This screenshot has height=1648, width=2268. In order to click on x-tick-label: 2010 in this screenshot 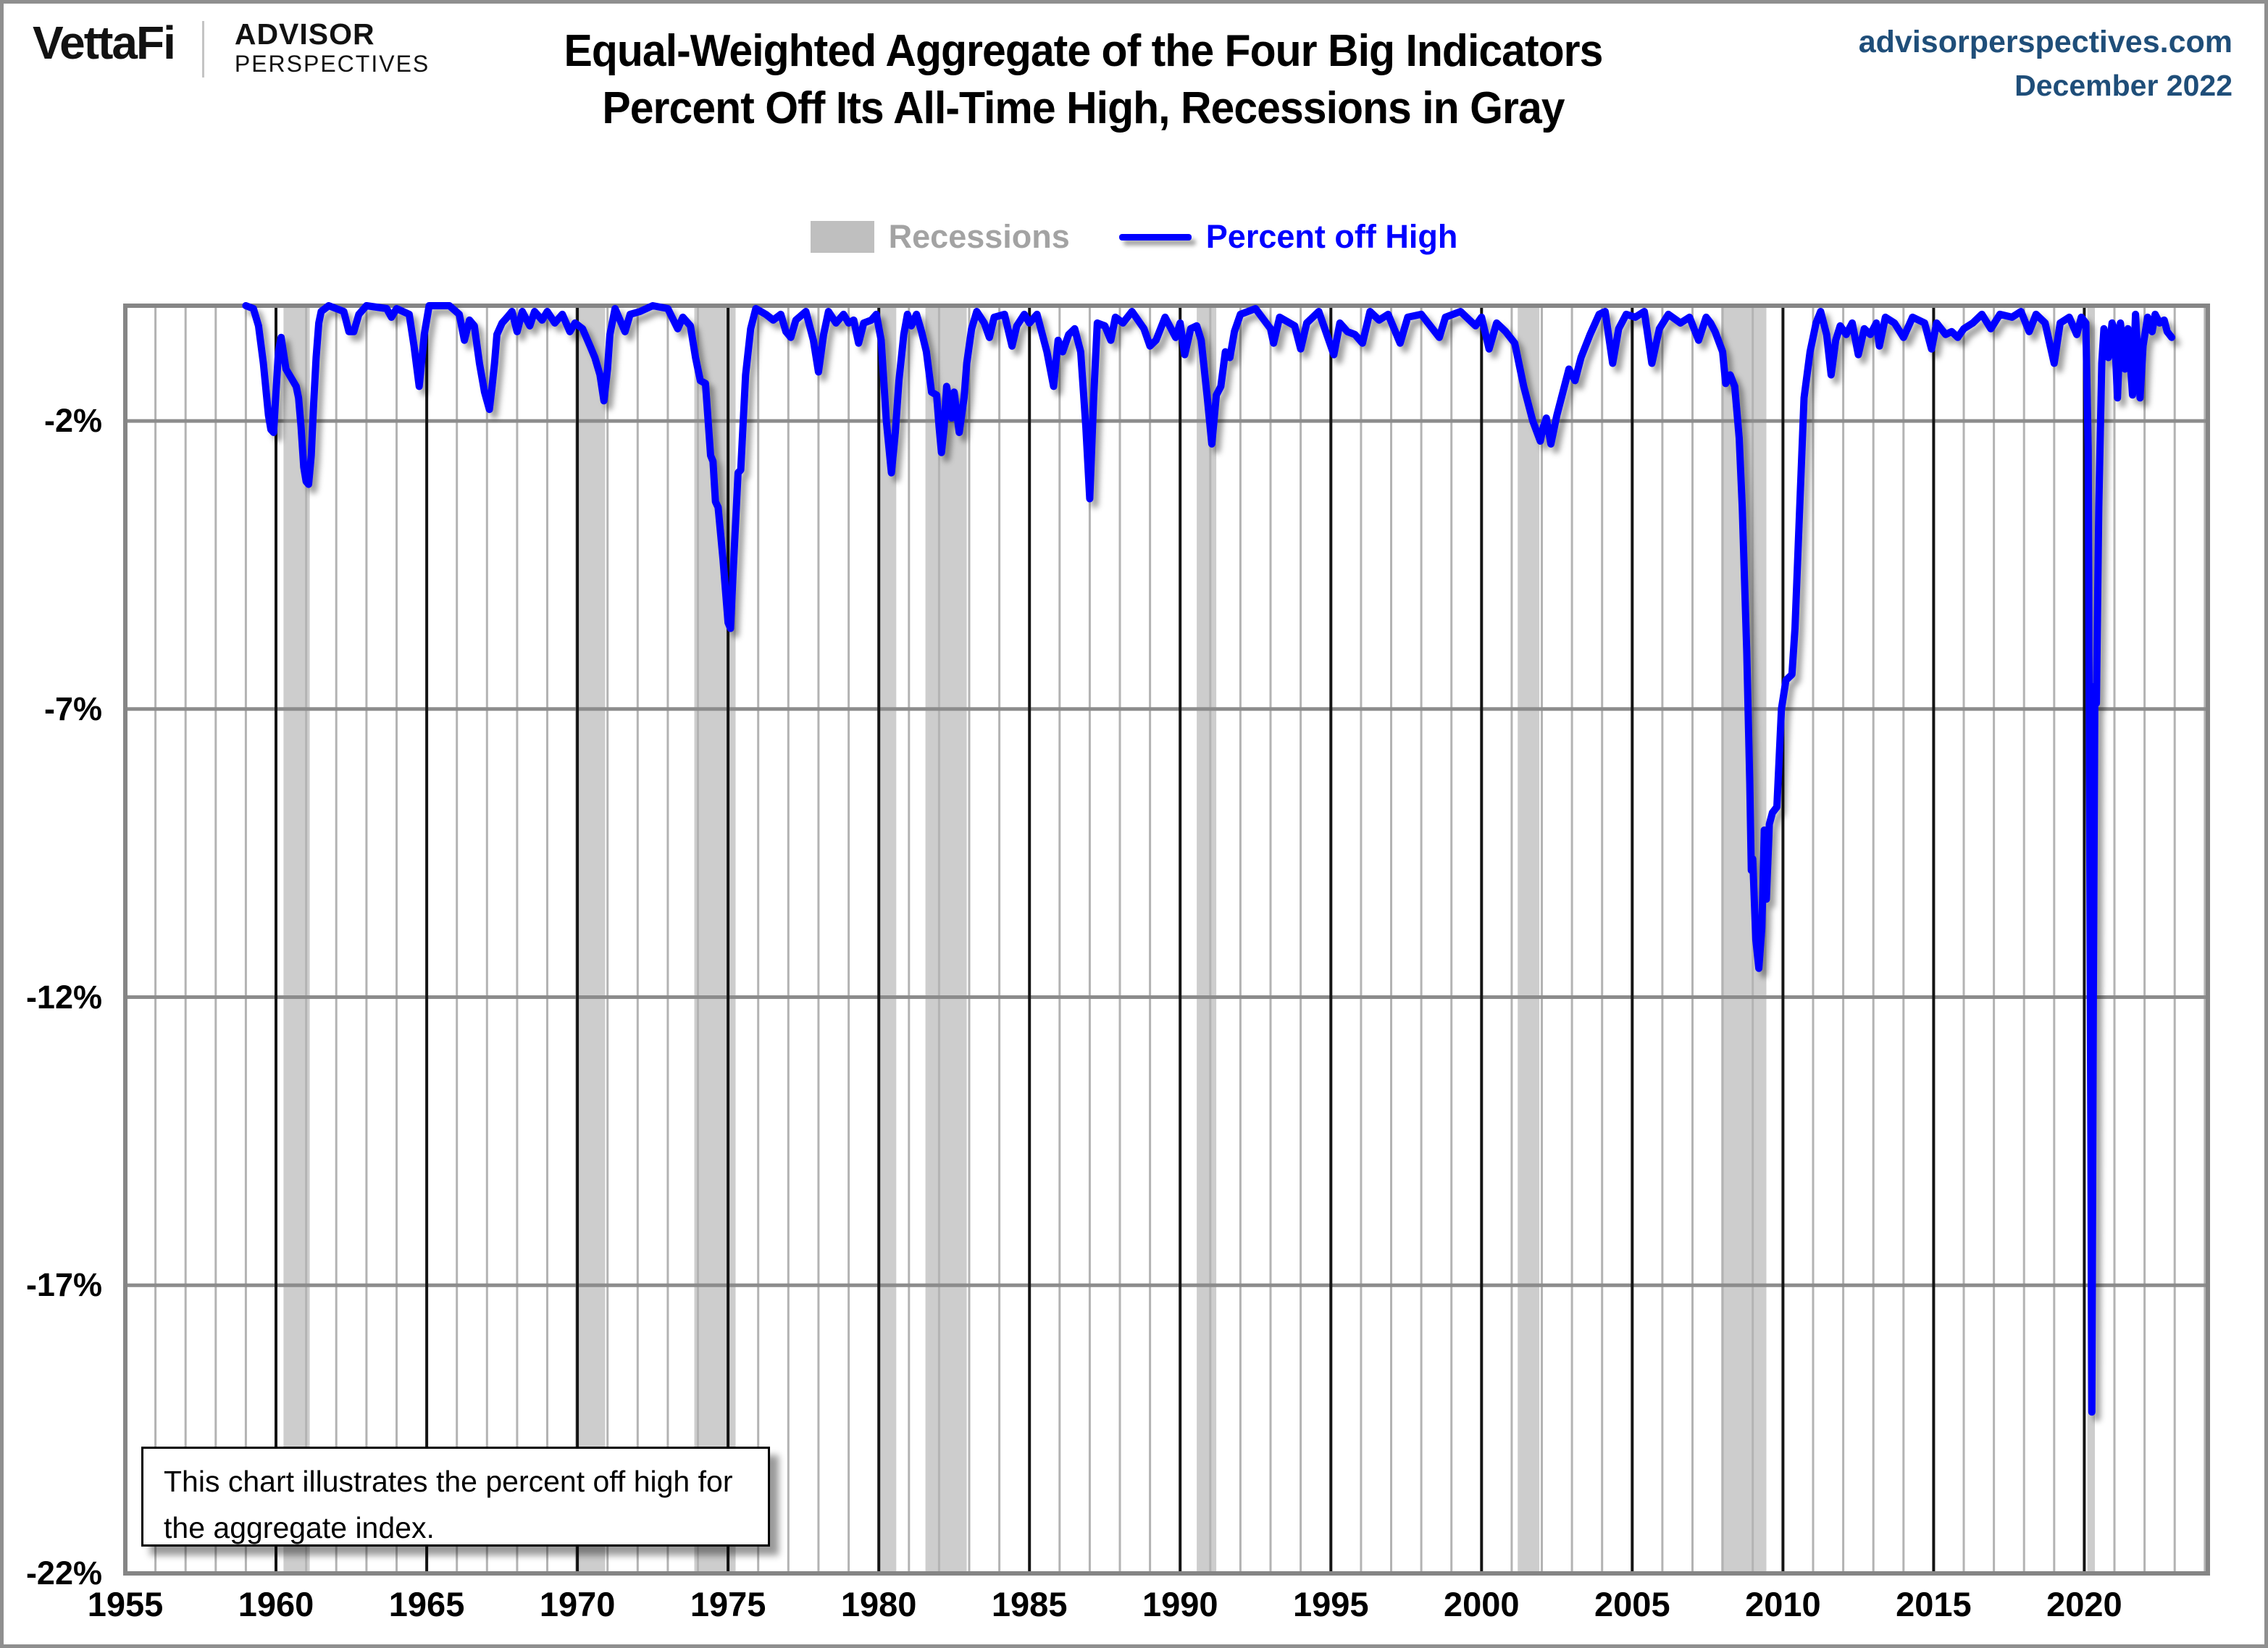, I will do `click(1783, 1604)`.